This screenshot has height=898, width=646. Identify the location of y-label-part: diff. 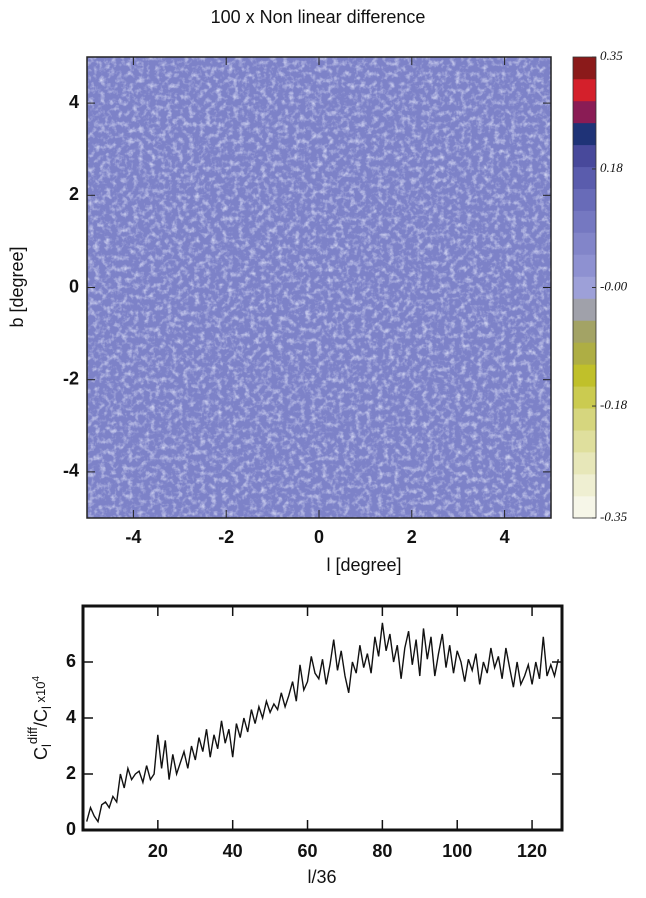
(32, 735).